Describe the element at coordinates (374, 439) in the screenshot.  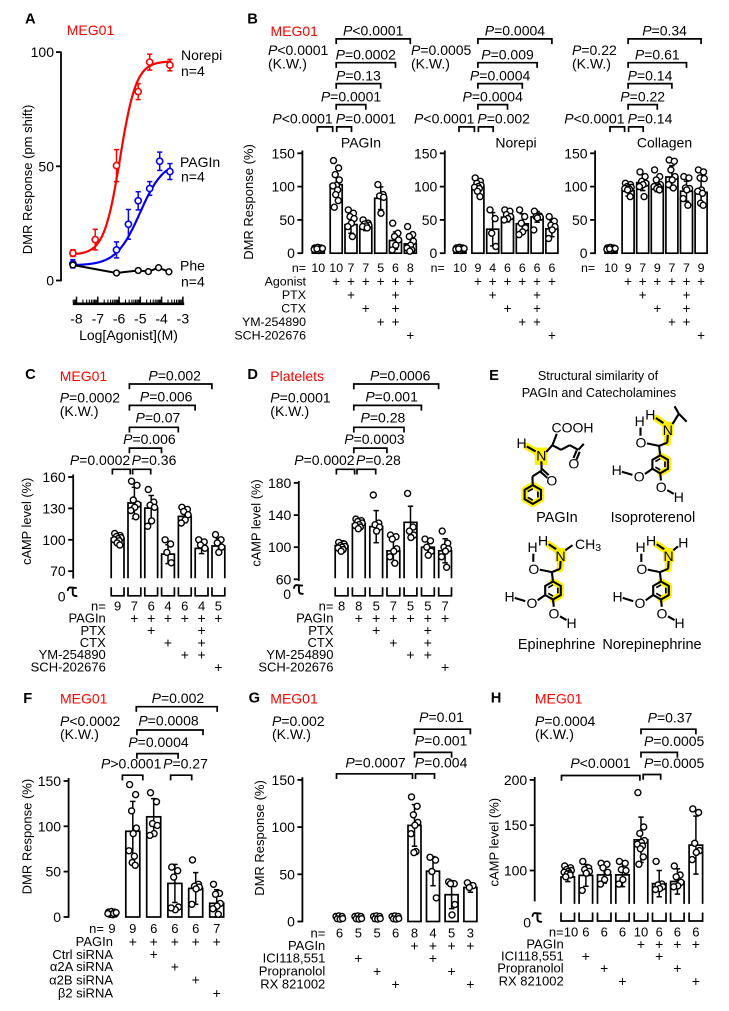
I see `svg-text: P=0.0003` at that location.